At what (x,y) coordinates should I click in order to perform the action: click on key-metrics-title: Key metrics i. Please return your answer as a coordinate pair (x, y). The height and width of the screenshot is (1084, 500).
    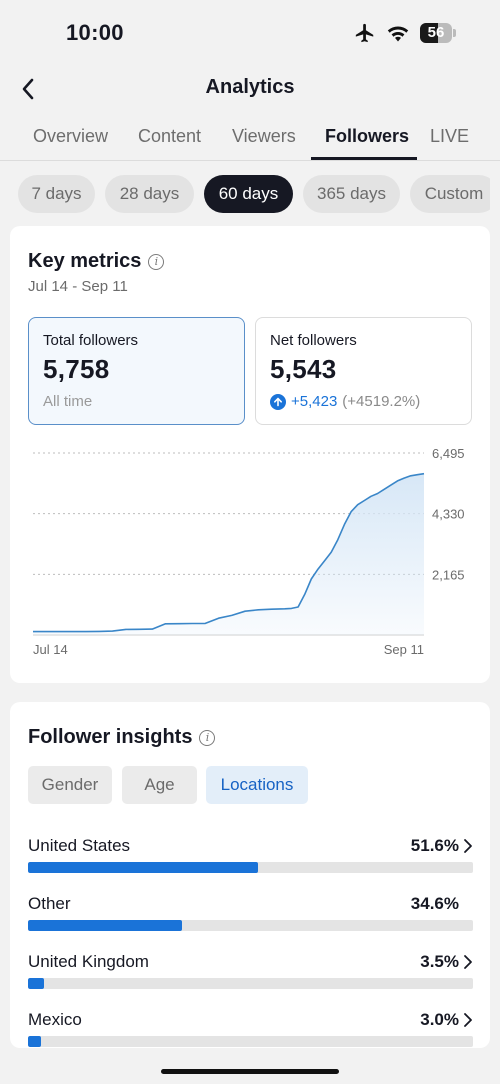
    Looking at the image, I should click on (96, 261).